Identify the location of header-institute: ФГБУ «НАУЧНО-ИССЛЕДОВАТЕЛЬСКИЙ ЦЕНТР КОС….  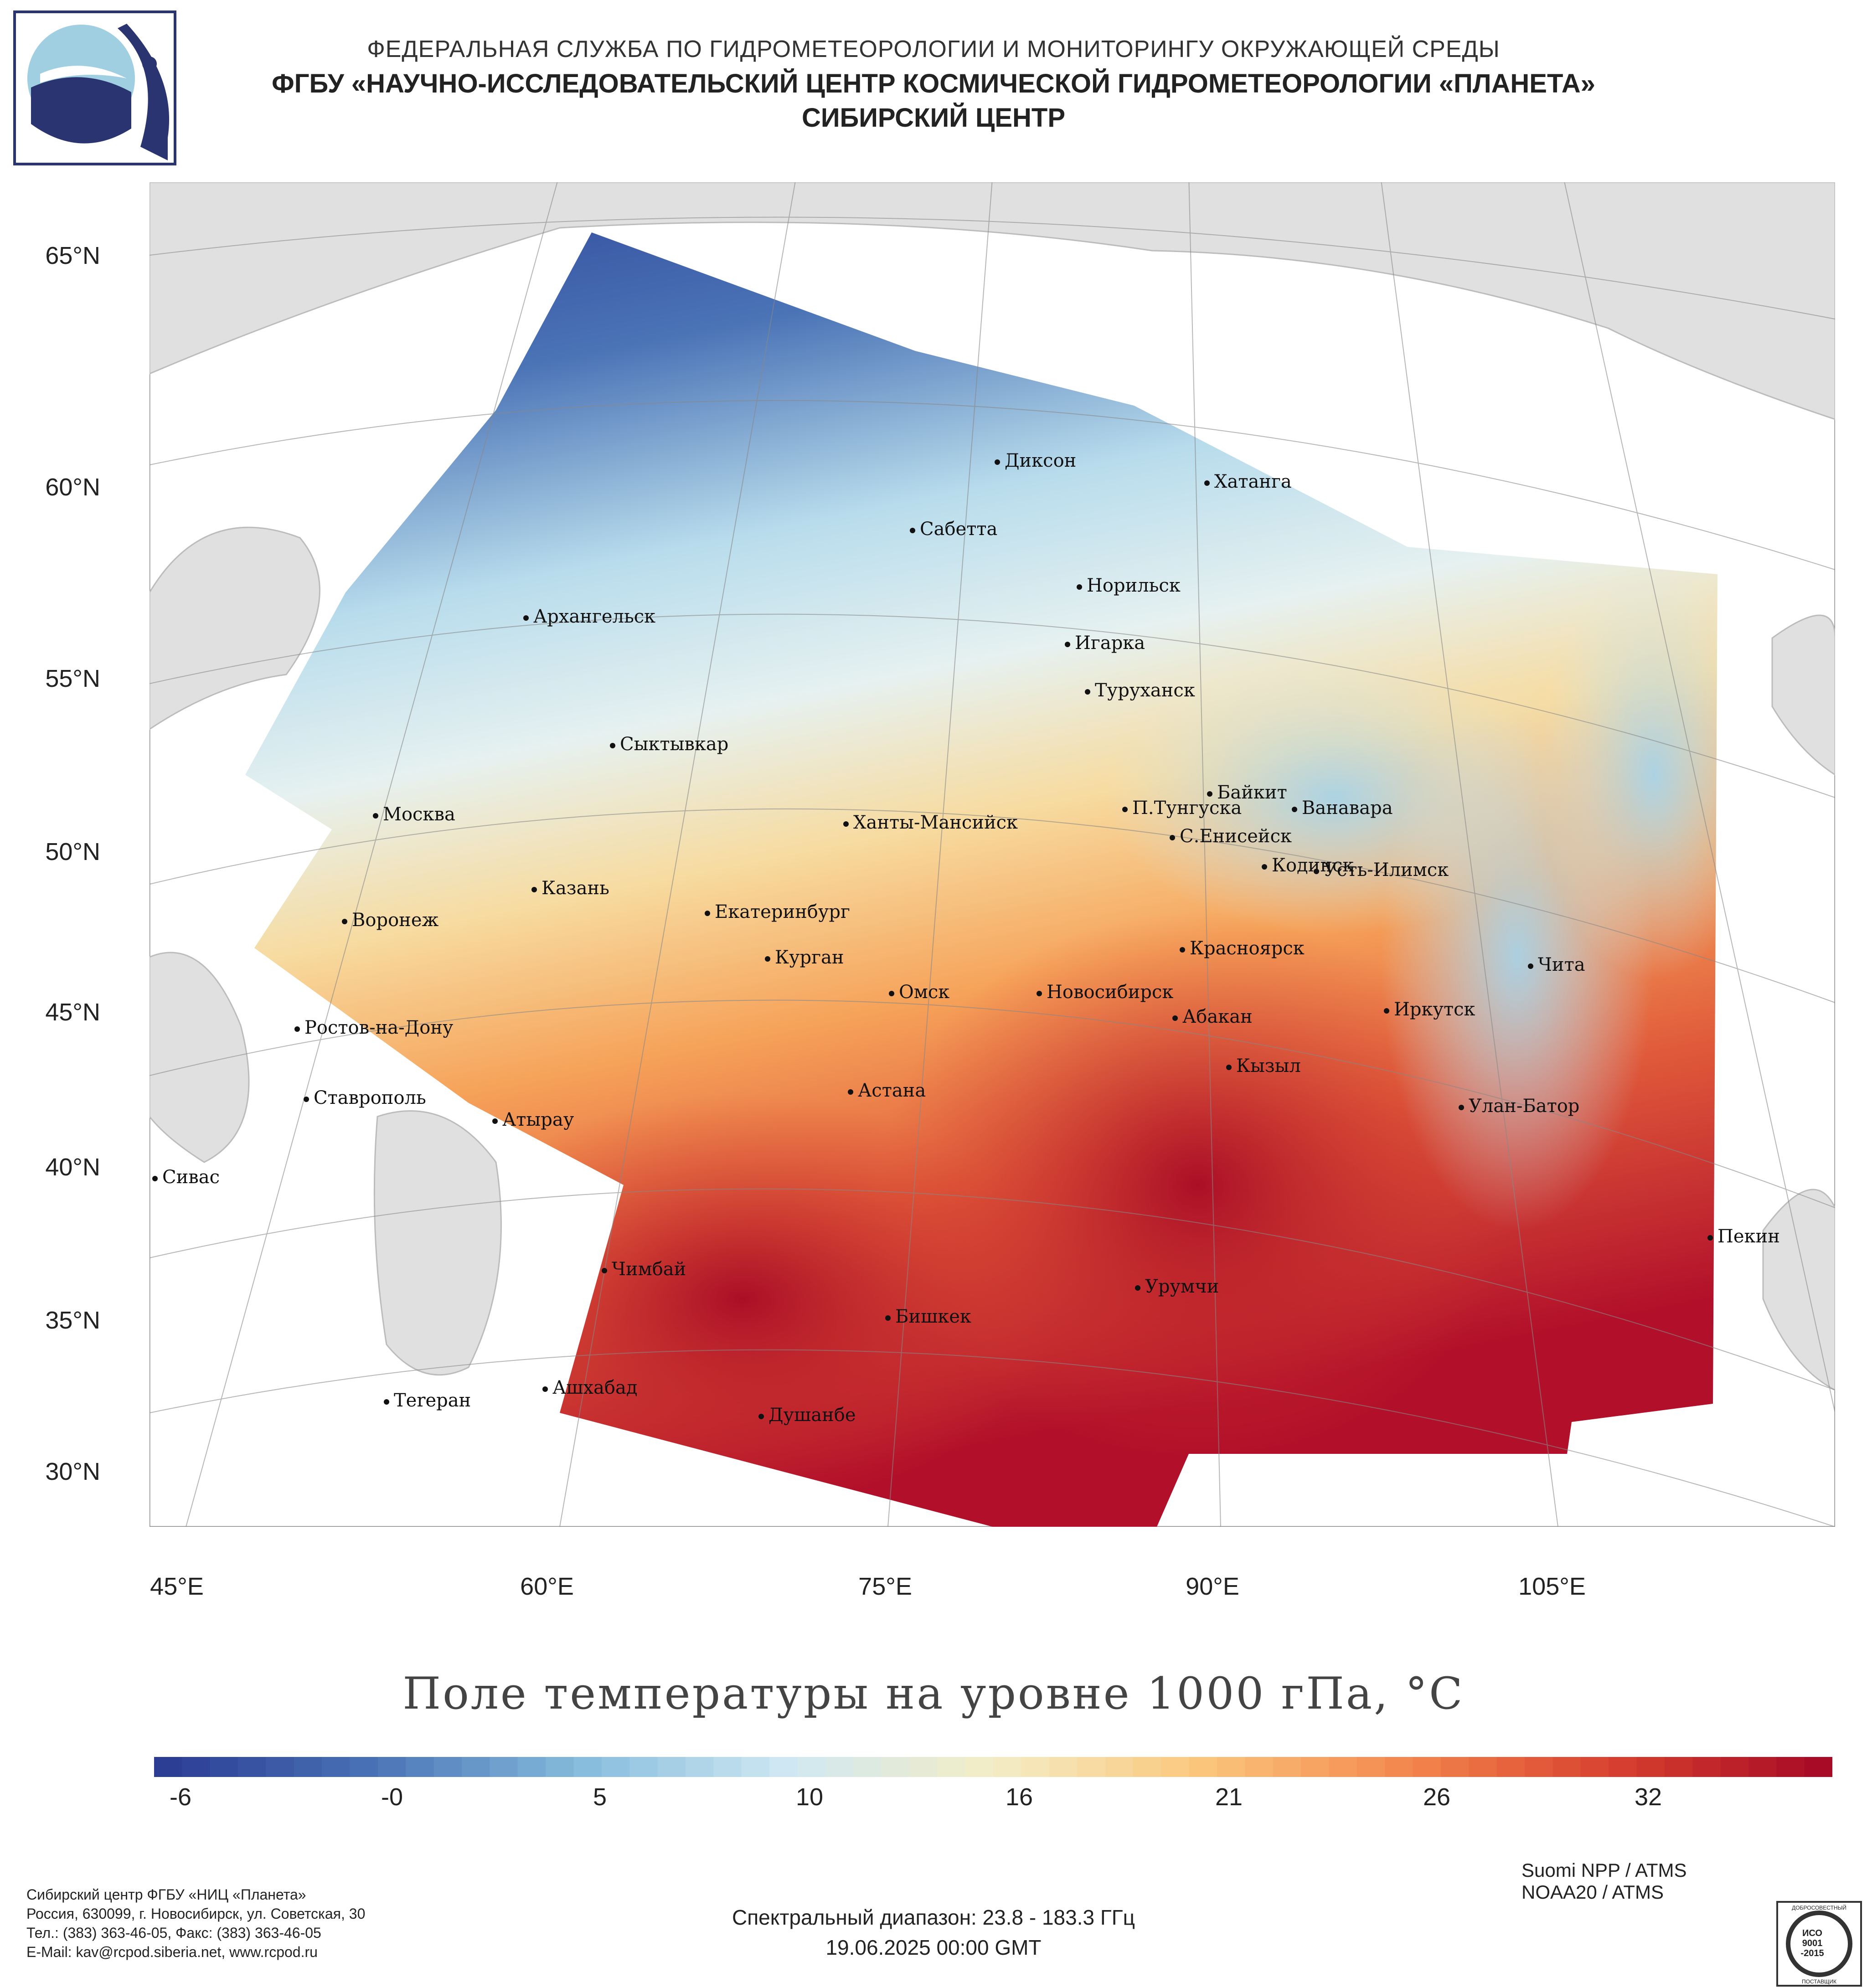
(933, 84).